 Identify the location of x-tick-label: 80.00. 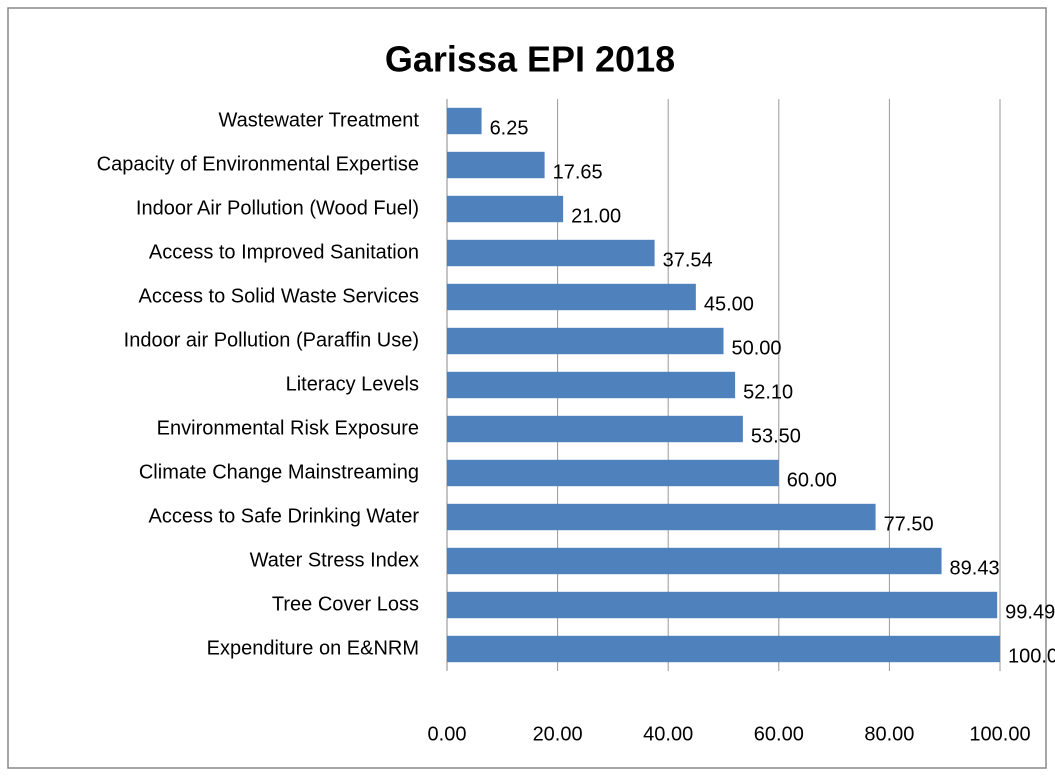
(889, 734).